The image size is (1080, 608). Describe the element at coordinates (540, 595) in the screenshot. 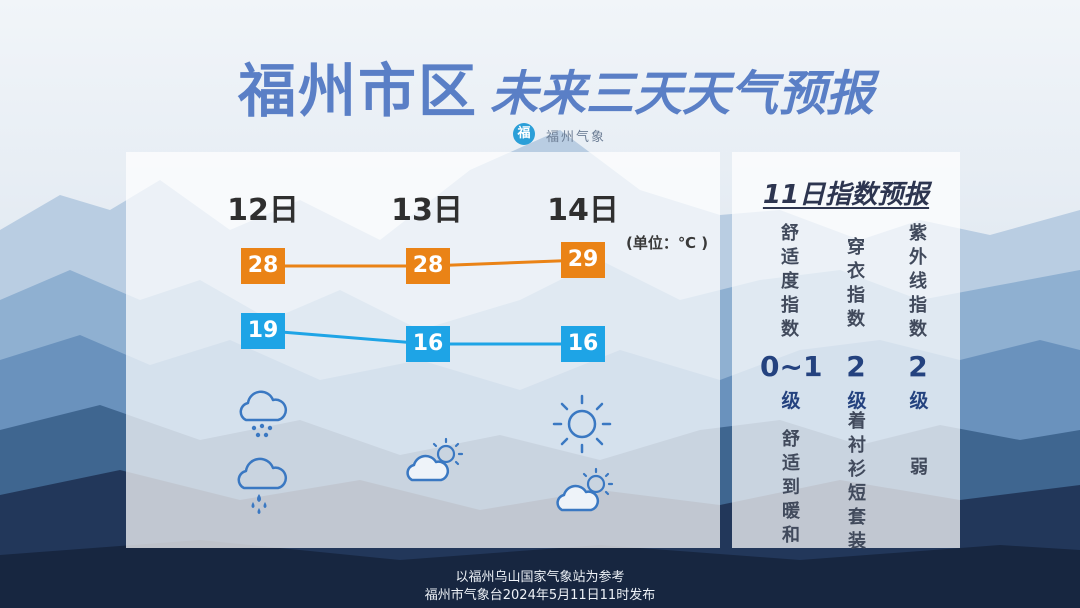

I see `footer-issued: 福州市气象台2024年5月11日11时发布` at that location.